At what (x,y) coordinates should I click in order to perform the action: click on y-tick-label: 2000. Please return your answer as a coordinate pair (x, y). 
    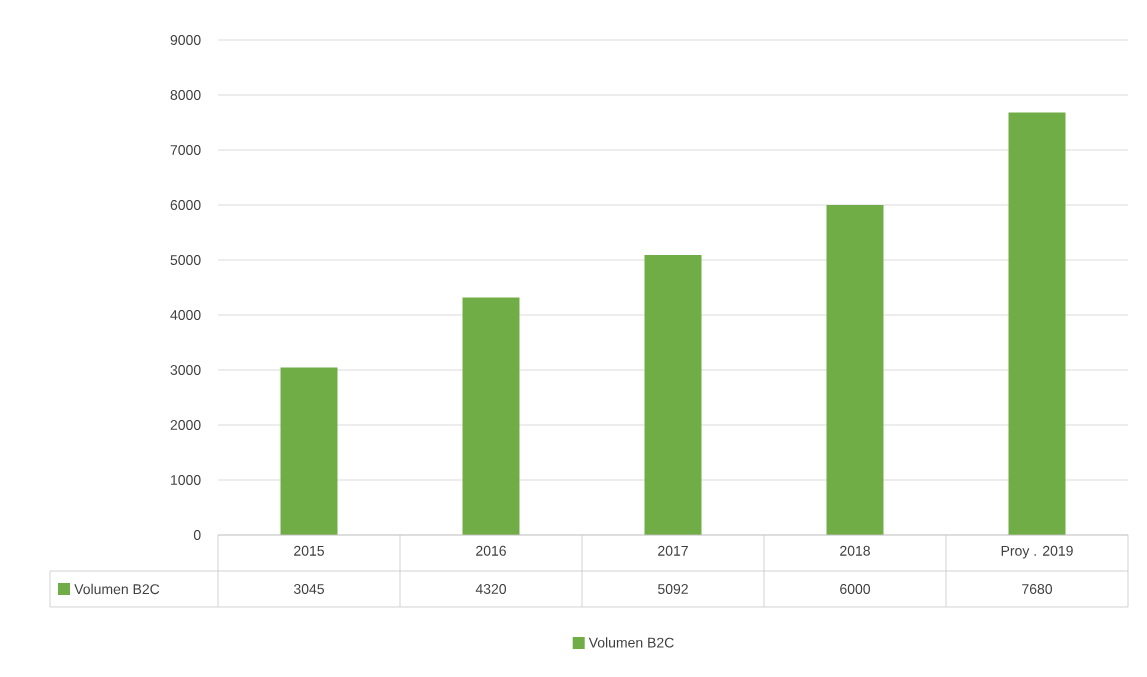
    Looking at the image, I should click on (185, 425).